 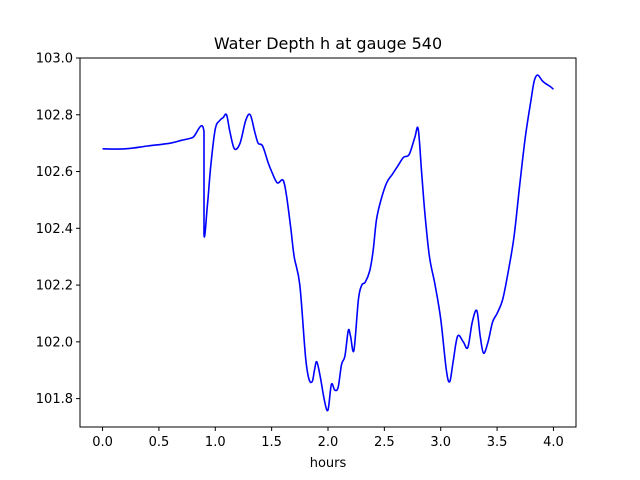 I want to click on x-tick-label: 3.5, so click(x=497, y=442).